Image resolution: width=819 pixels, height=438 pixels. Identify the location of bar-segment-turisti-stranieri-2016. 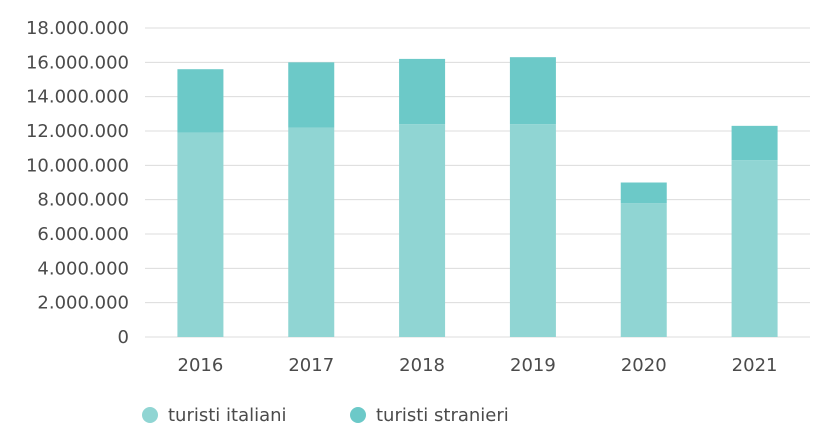
(200, 101).